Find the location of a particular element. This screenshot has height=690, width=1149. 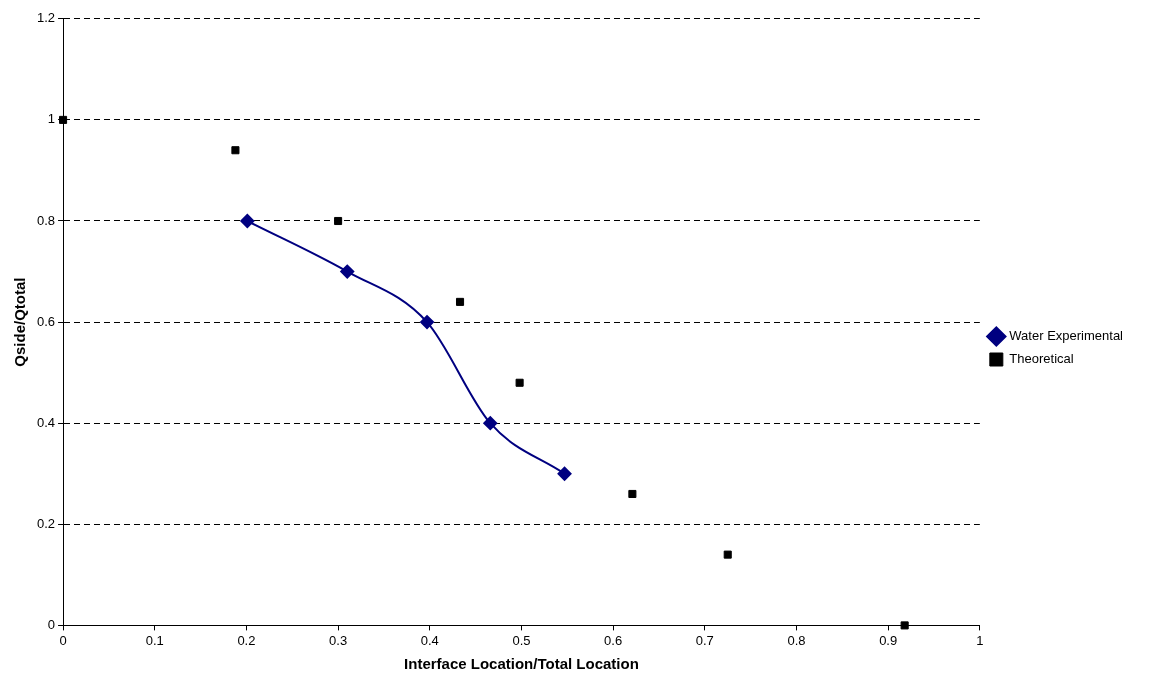

legend-label: Theoretical is located at coordinates (1041, 359).